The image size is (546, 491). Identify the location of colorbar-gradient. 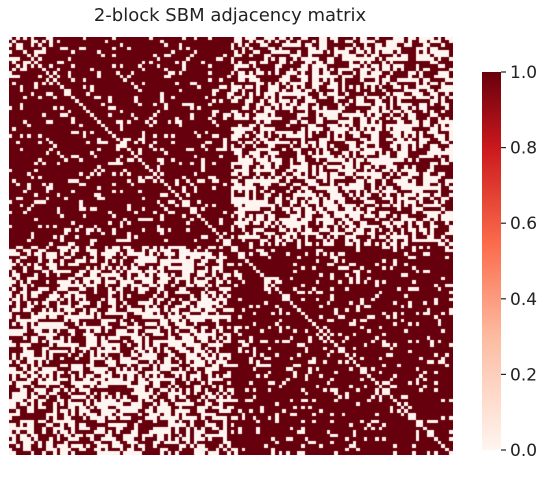
(491, 261).